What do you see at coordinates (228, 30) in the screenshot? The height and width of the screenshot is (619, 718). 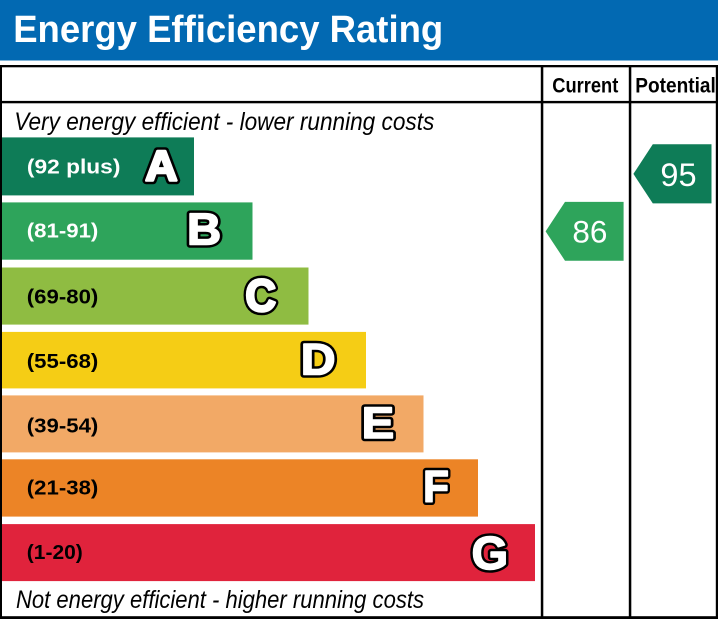 I see `svg-text: Energy Efficiency Rating` at bounding box center [228, 30].